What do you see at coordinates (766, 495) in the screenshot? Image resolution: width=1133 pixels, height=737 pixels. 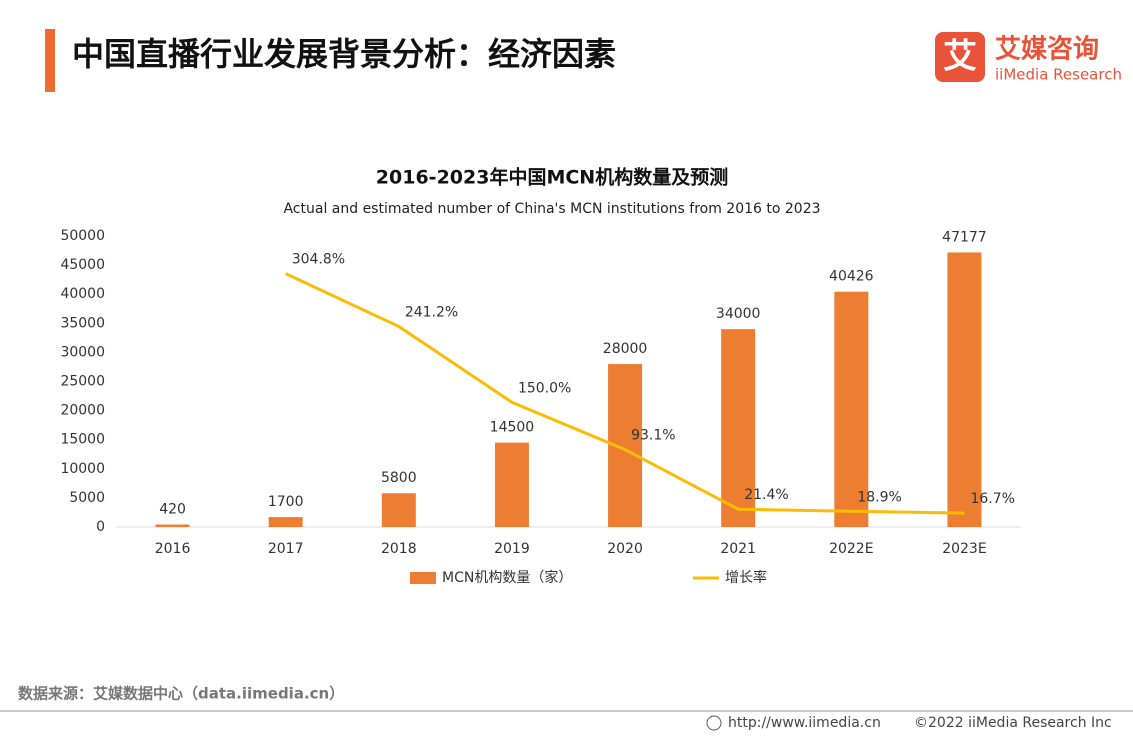 I see `line-value-label: 21.4%` at bounding box center [766, 495].